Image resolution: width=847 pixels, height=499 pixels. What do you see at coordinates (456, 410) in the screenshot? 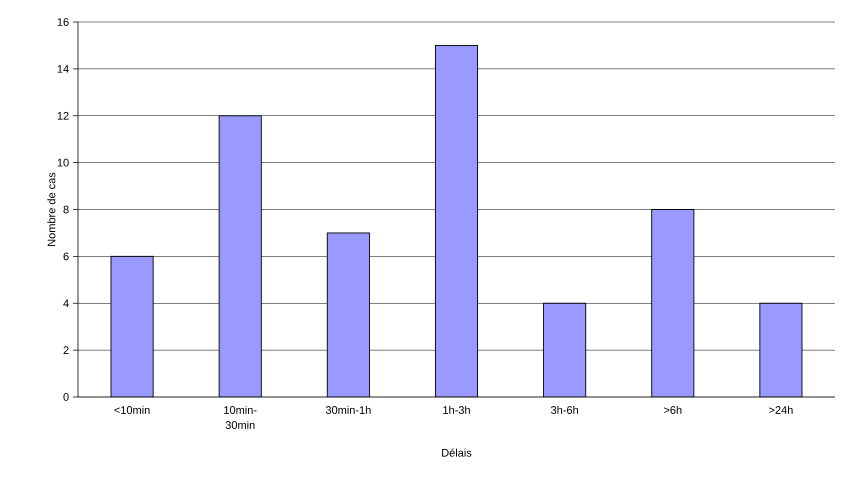
I see `x-tick-label: 1h-3h` at bounding box center [456, 410].